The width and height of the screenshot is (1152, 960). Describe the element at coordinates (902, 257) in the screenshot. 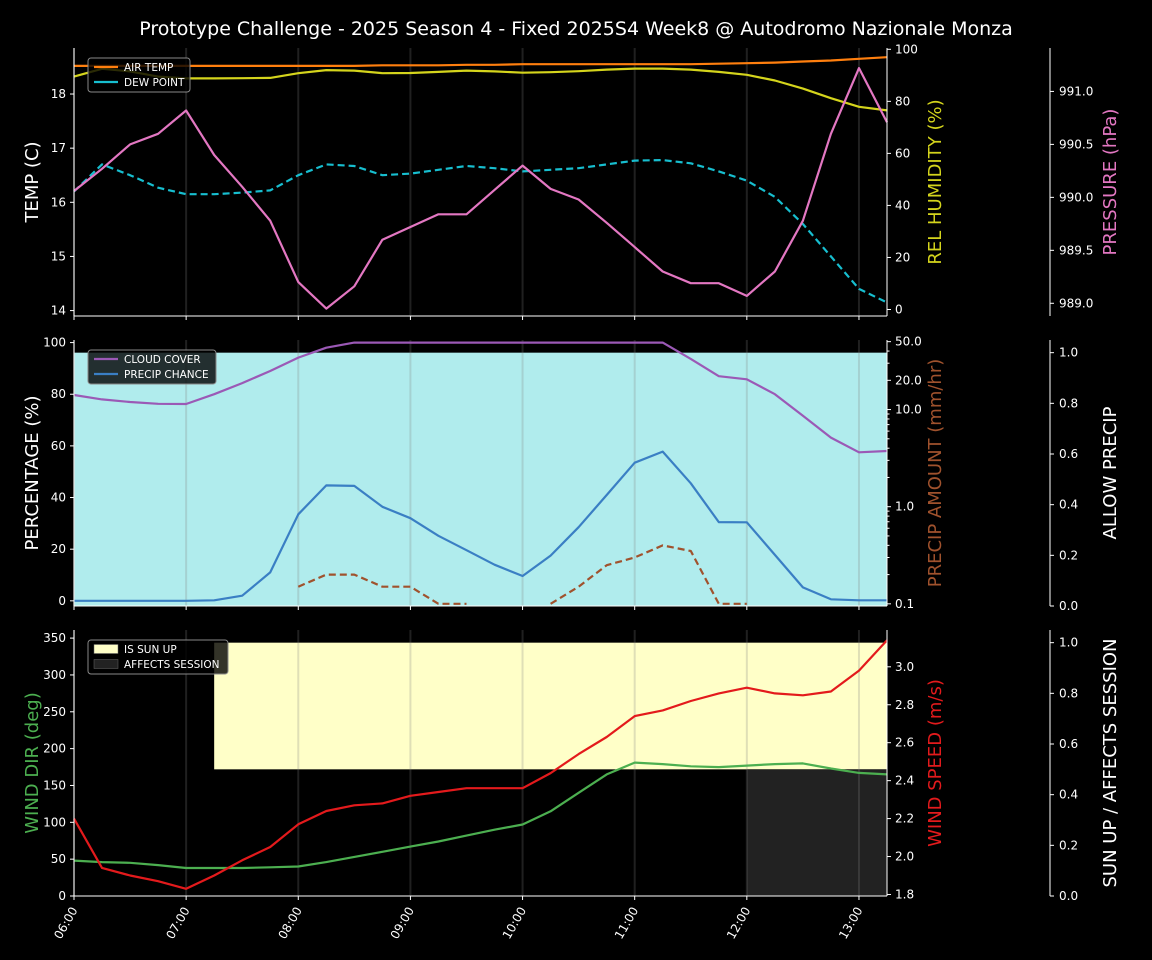

I see `y2-tick-label: 20` at that location.